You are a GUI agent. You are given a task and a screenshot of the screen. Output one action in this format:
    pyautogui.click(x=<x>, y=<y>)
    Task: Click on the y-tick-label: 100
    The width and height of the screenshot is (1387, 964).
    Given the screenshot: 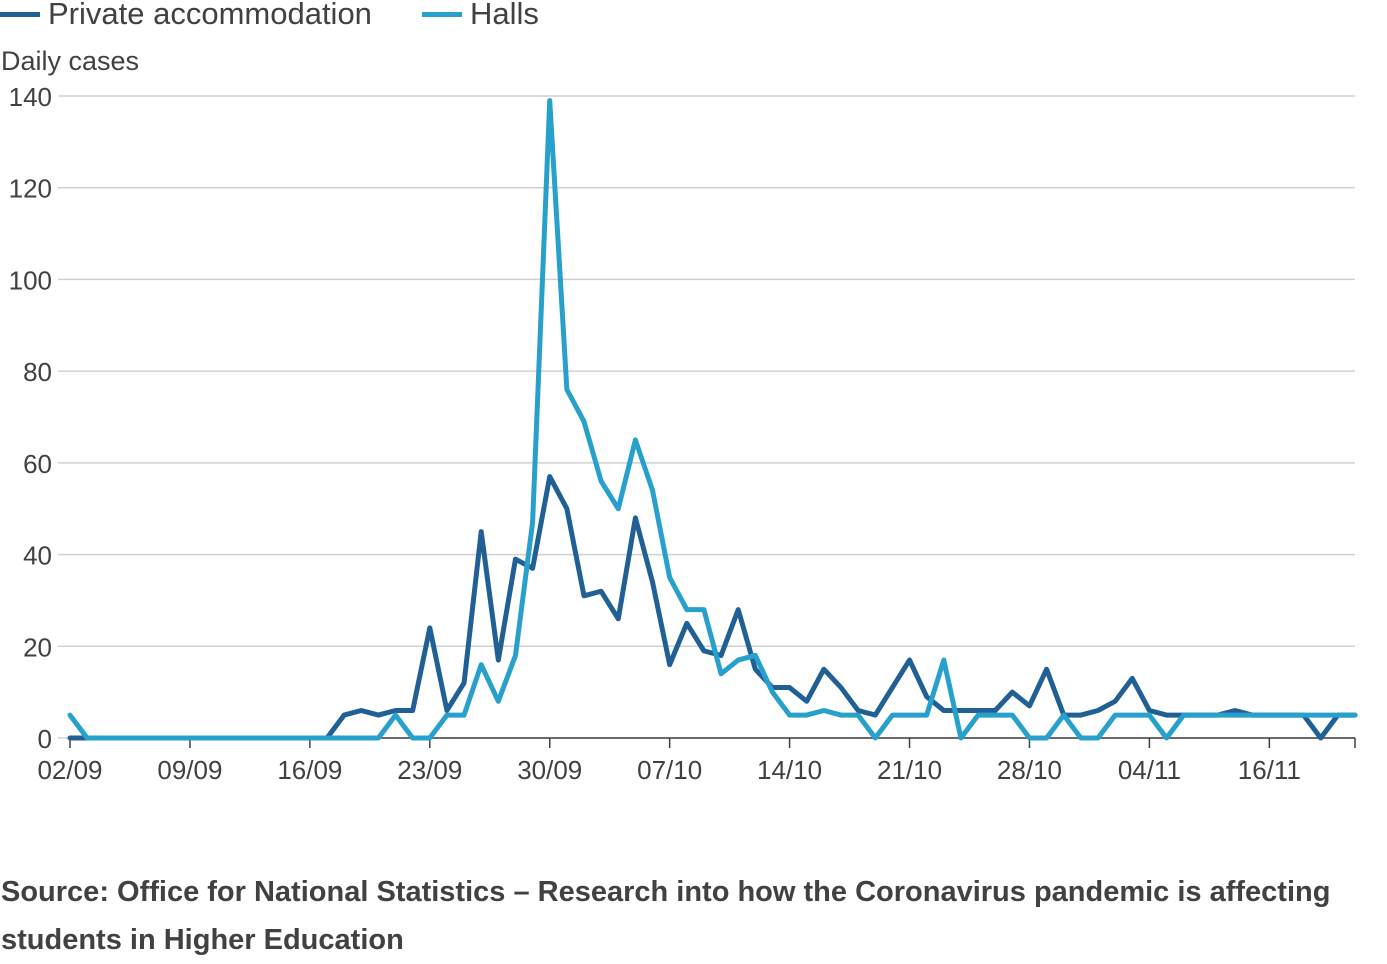 What is the action you would take?
    pyautogui.click(x=30, y=280)
    